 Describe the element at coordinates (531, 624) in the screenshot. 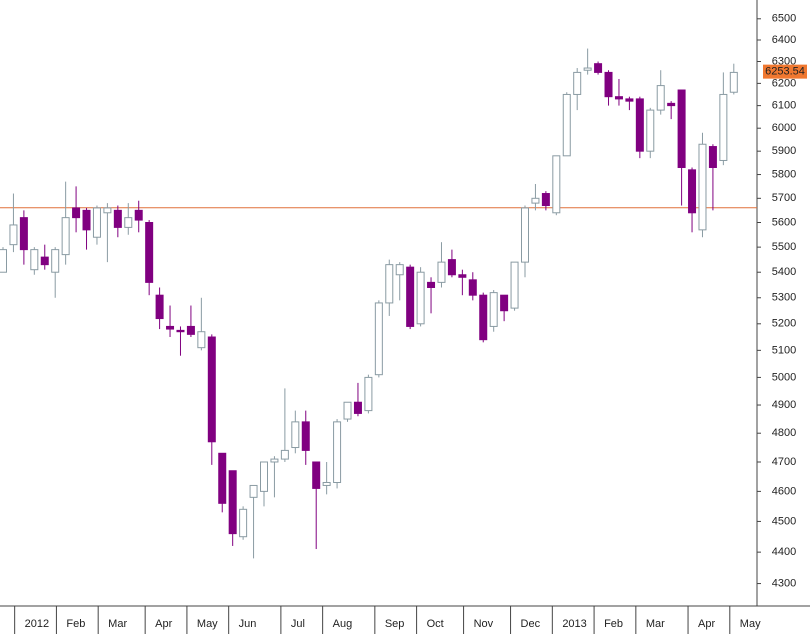

I see `x-tick-label: Dec` at that location.